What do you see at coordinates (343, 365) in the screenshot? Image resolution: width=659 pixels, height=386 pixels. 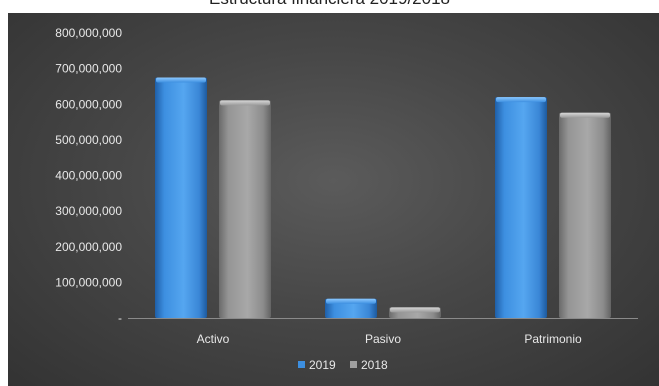 I see `legend: 2019 2018` at bounding box center [343, 365].